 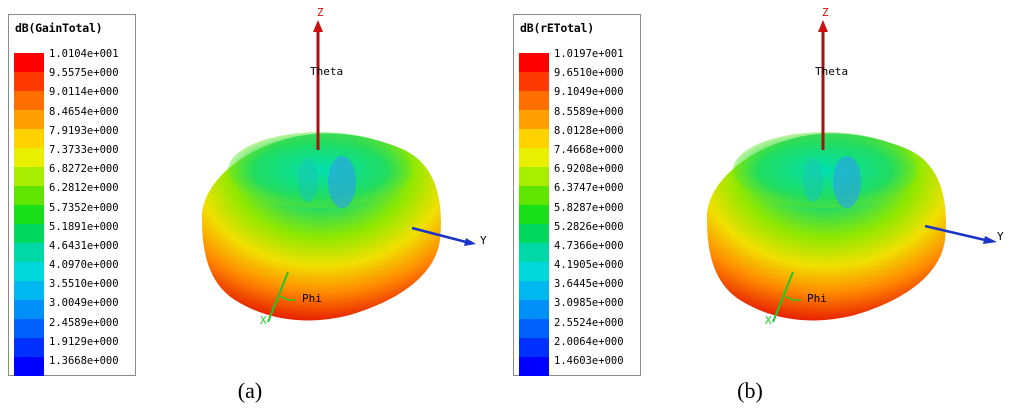 What do you see at coordinates (312, 298) in the screenshot?
I see `phi-label: Phi` at bounding box center [312, 298].